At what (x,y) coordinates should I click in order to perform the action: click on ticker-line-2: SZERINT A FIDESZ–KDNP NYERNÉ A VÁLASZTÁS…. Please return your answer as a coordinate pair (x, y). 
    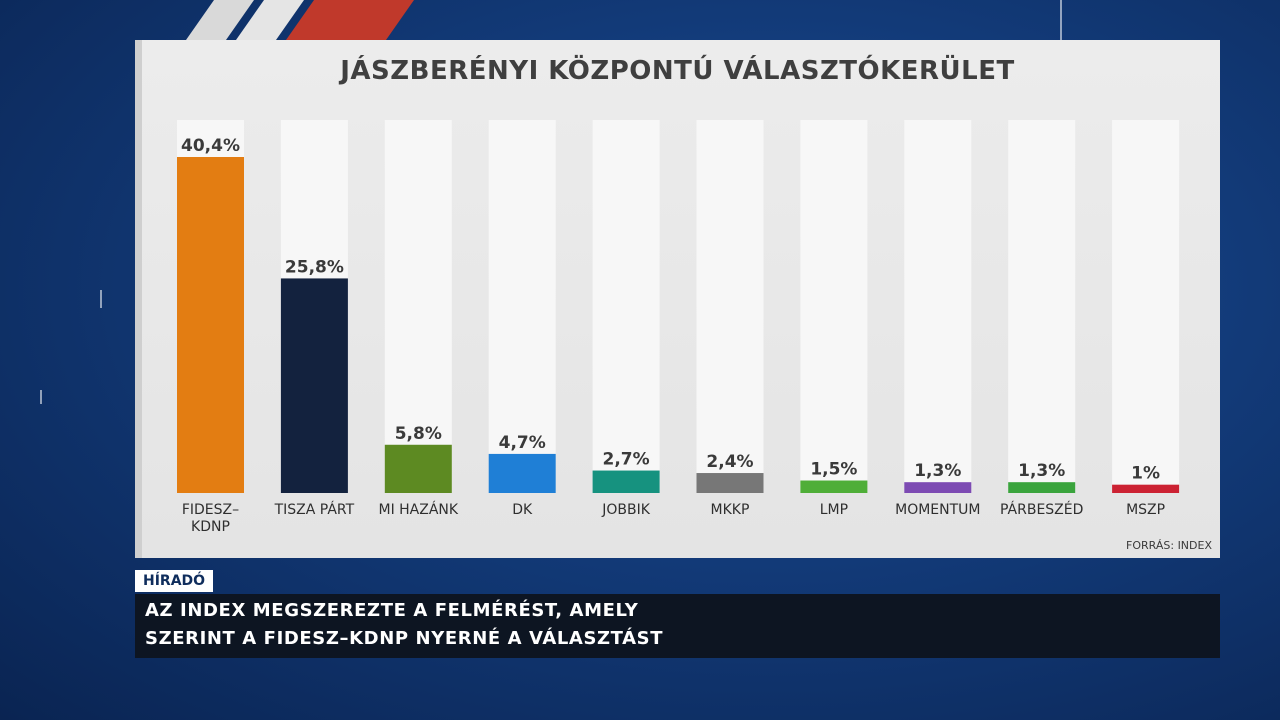
    Looking at the image, I should click on (404, 638).